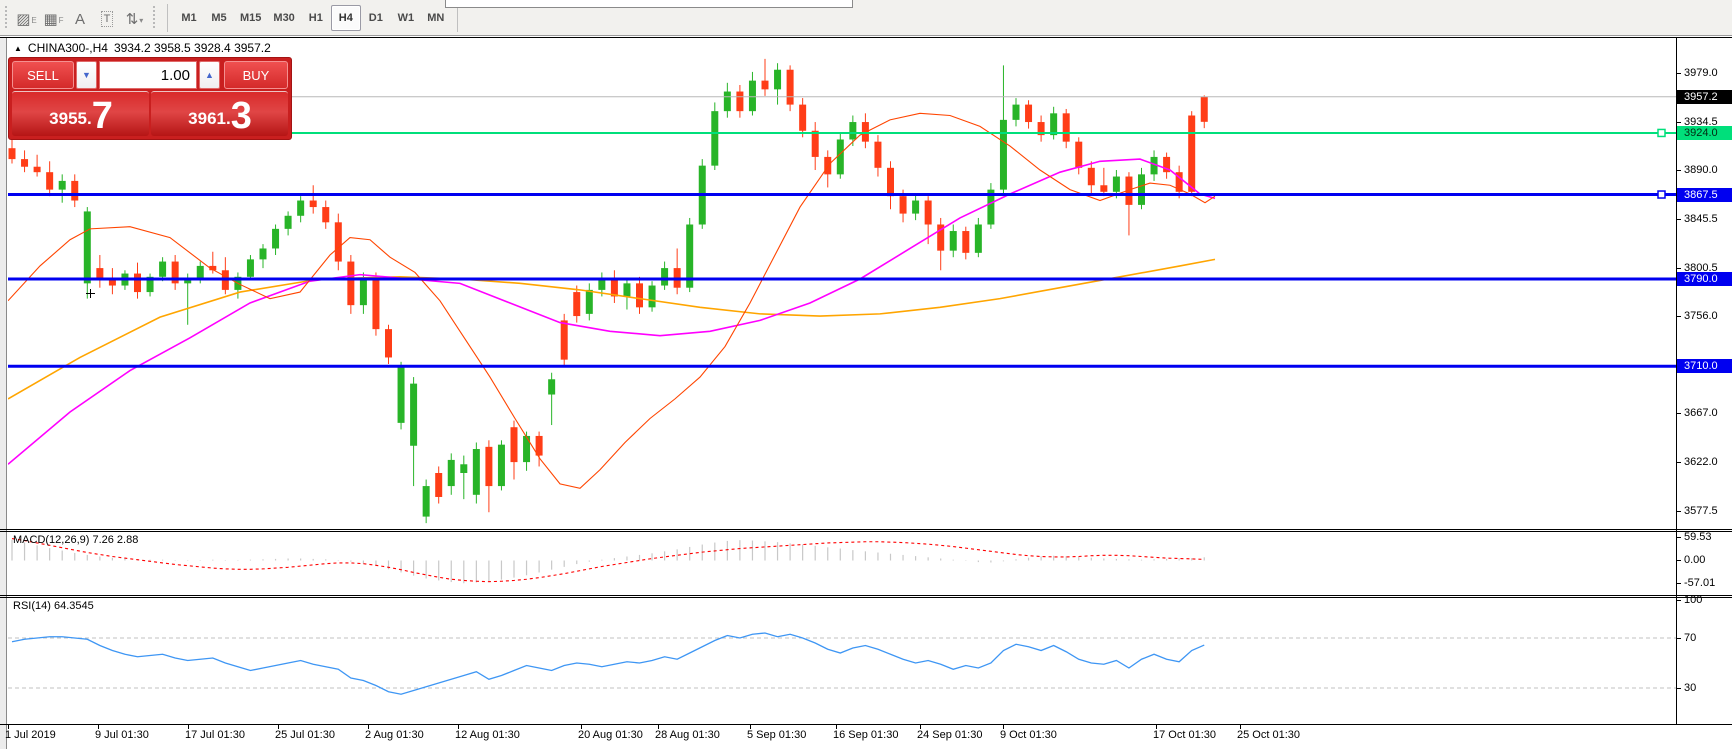 The image size is (1732, 749). Describe the element at coordinates (457, 17) in the screenshot. I see `toolbar-separator` at that location.